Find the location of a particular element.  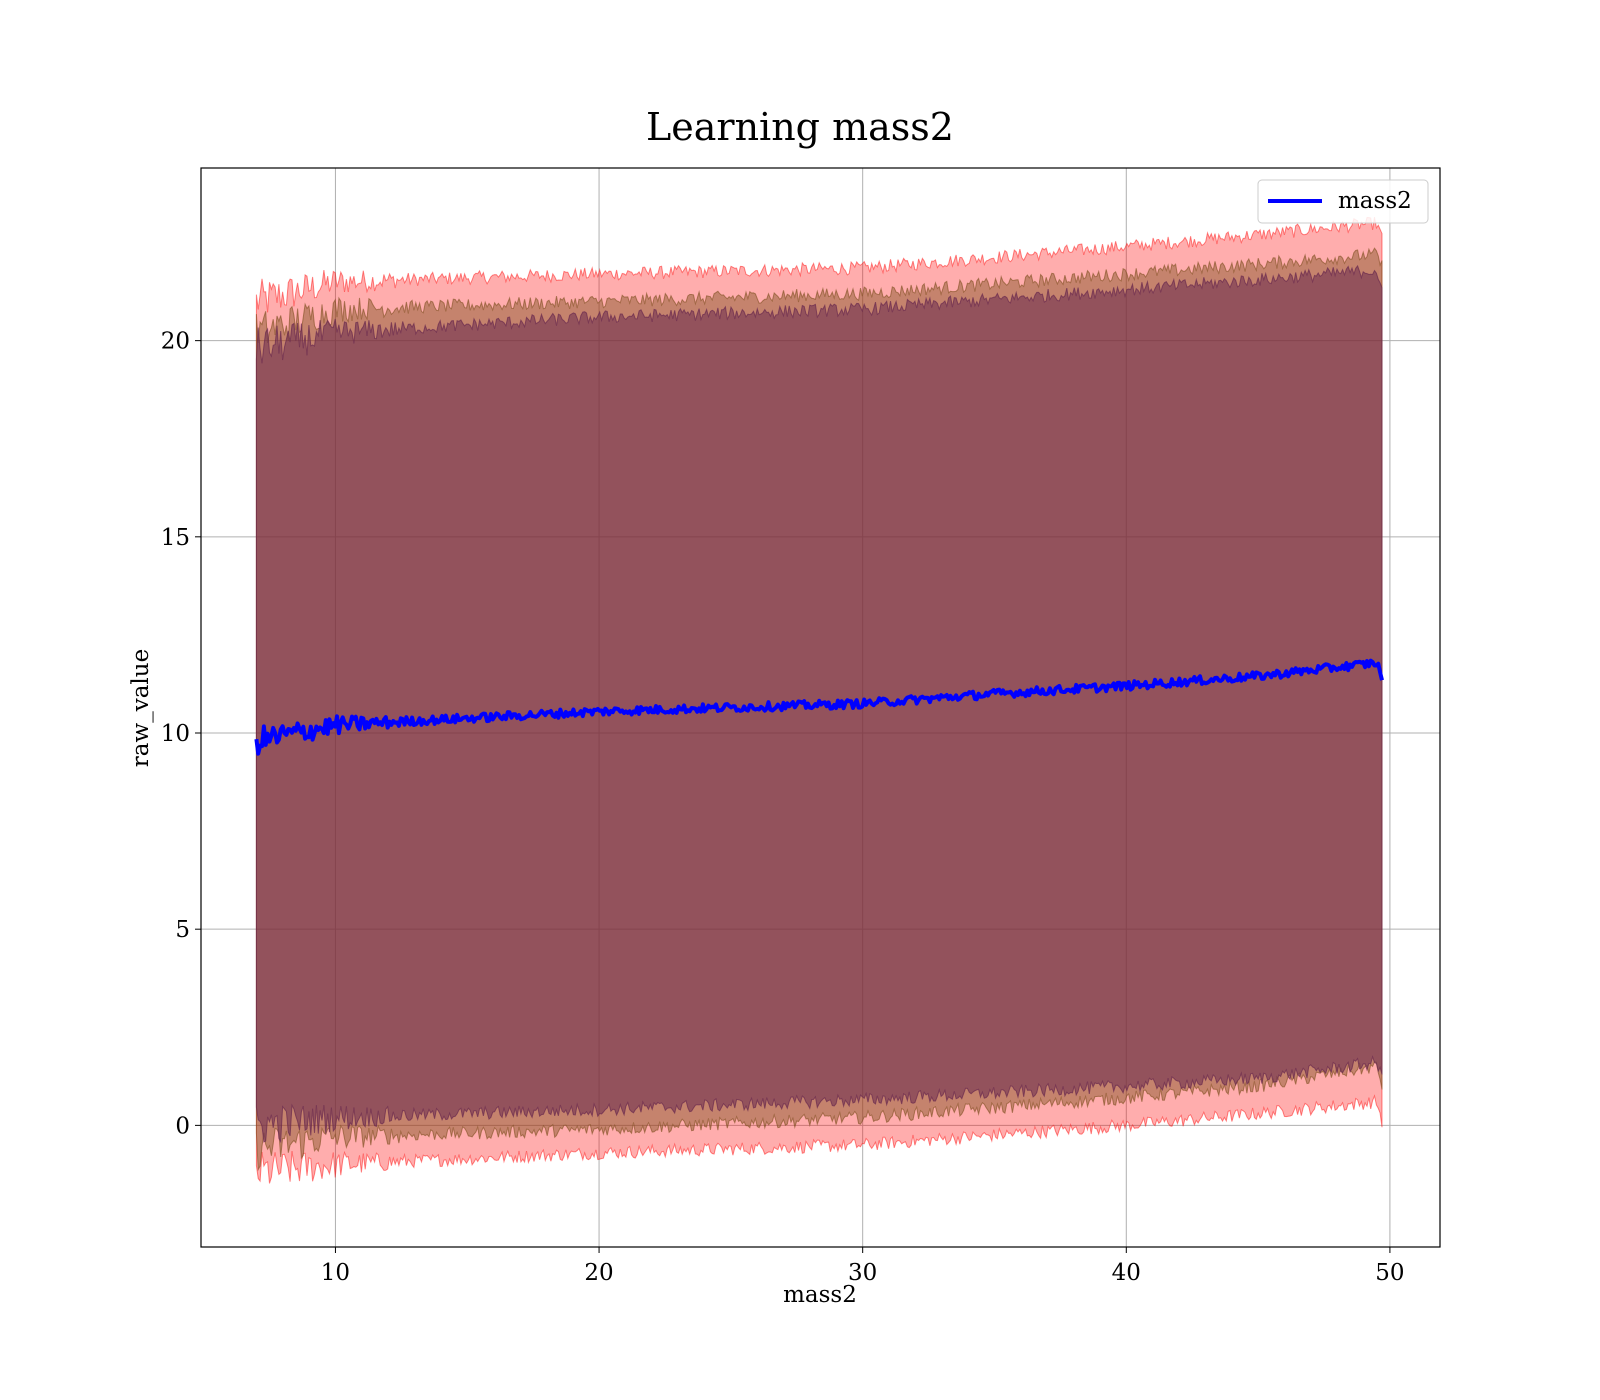

y-tick-label: 10 is located at coordinates (175, 734).